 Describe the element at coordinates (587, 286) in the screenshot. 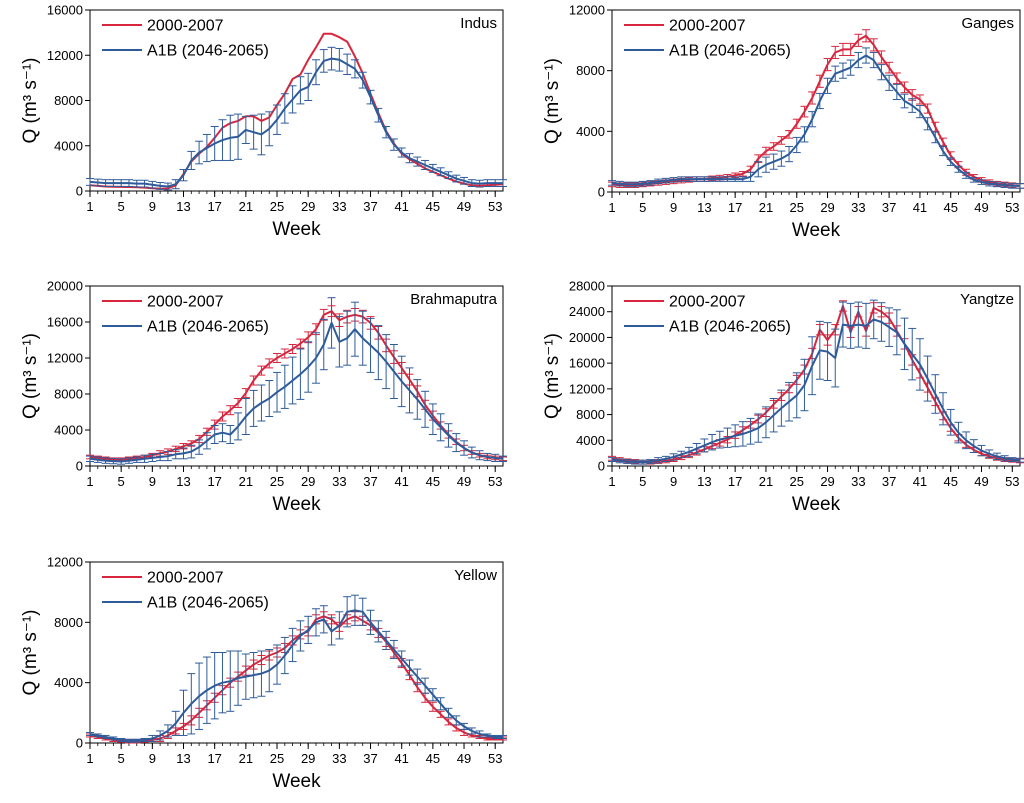

I see `y-tick-label: 28000` at that location.